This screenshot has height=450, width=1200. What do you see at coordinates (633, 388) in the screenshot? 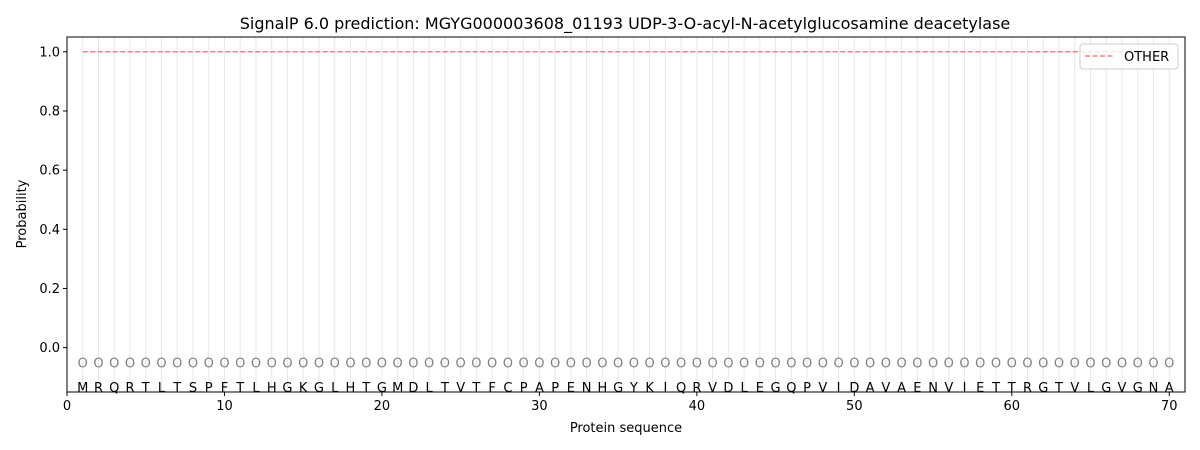
I see `residue-label: Y` at bounding box center [633, 388].